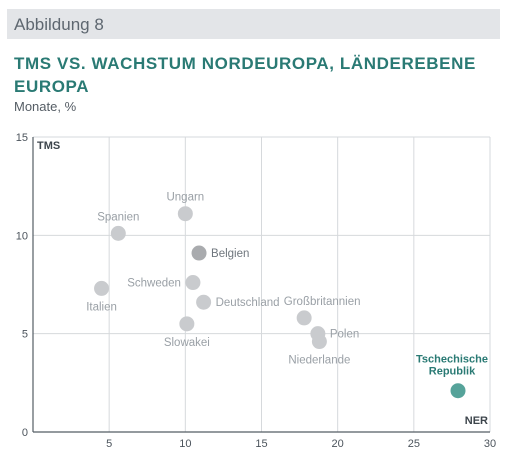 This screenshot has width=507, height=459. What do you see at coordinates (338, 444) in the screenshot?
I see `x-tick-label: 20` at bounding box center [338, 444].